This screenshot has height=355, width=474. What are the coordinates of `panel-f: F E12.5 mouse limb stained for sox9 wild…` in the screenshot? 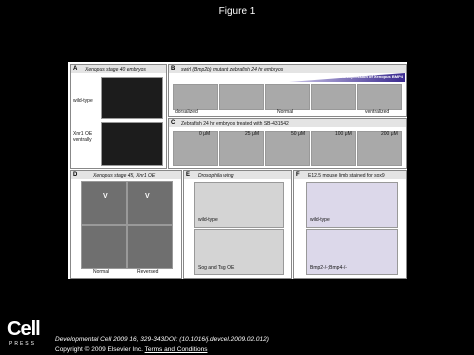 It's located at (350, 224).